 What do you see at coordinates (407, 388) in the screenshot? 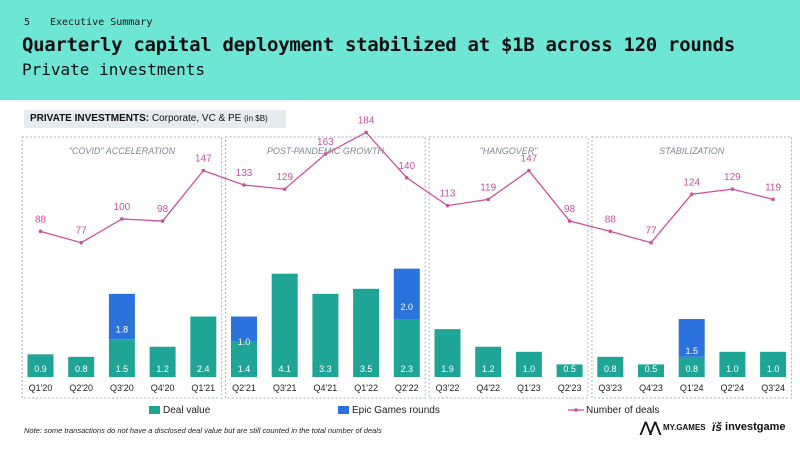
I see `x-tick-label: Q2'22` at bounding box center [407, 388].